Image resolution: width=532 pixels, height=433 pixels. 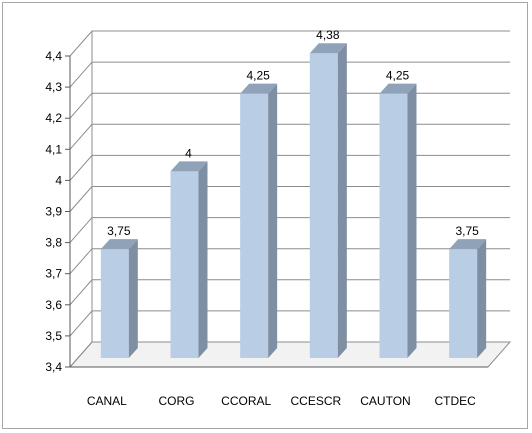 I want to click on y-tick-label: 4,3, so click(x=53, y=87).